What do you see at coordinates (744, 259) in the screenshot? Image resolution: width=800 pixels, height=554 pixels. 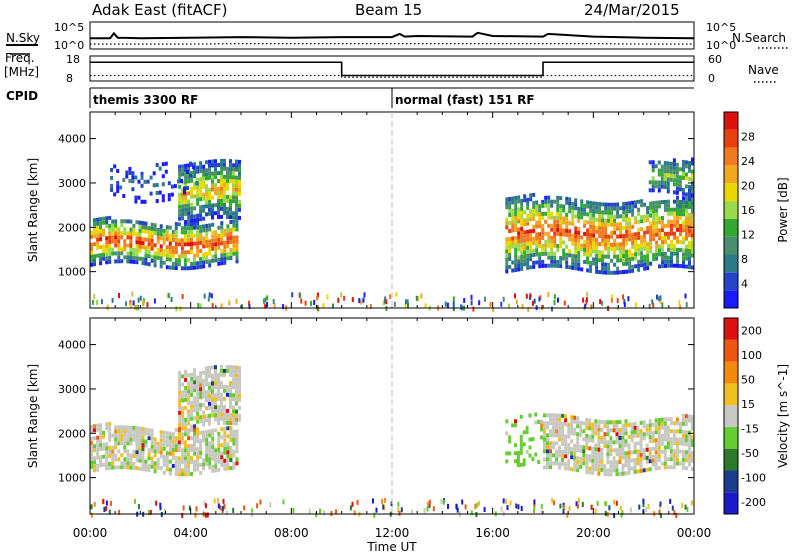 I see `colorbar-tick-label: 8` at bounding box center [744, 259].